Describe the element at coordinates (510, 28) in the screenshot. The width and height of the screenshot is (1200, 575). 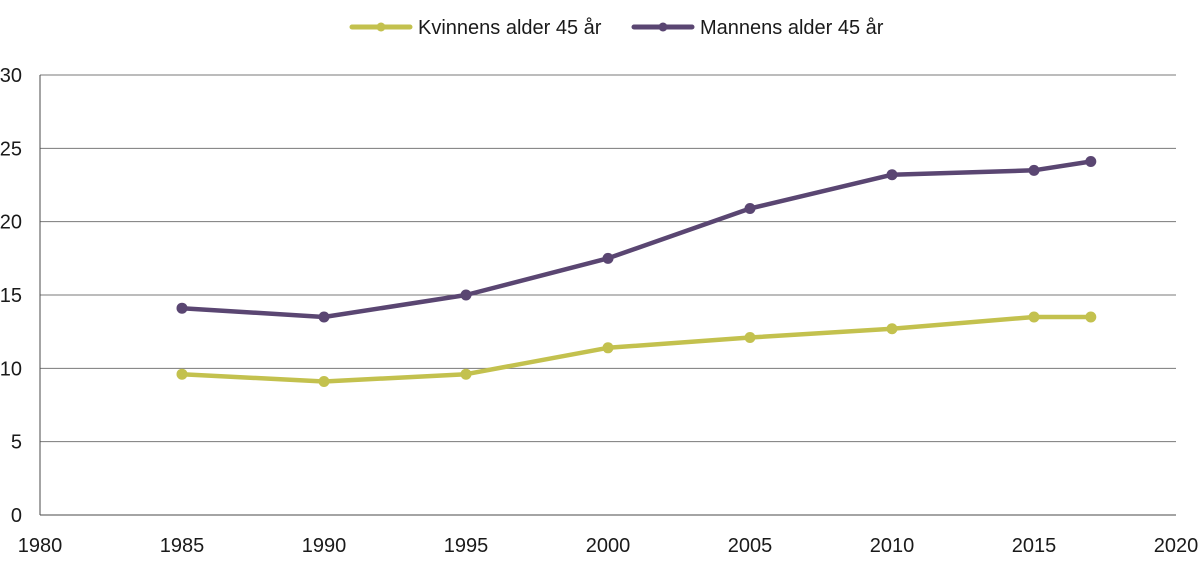
I see `legend-label: Kvinnens alder 45 år` at that location.